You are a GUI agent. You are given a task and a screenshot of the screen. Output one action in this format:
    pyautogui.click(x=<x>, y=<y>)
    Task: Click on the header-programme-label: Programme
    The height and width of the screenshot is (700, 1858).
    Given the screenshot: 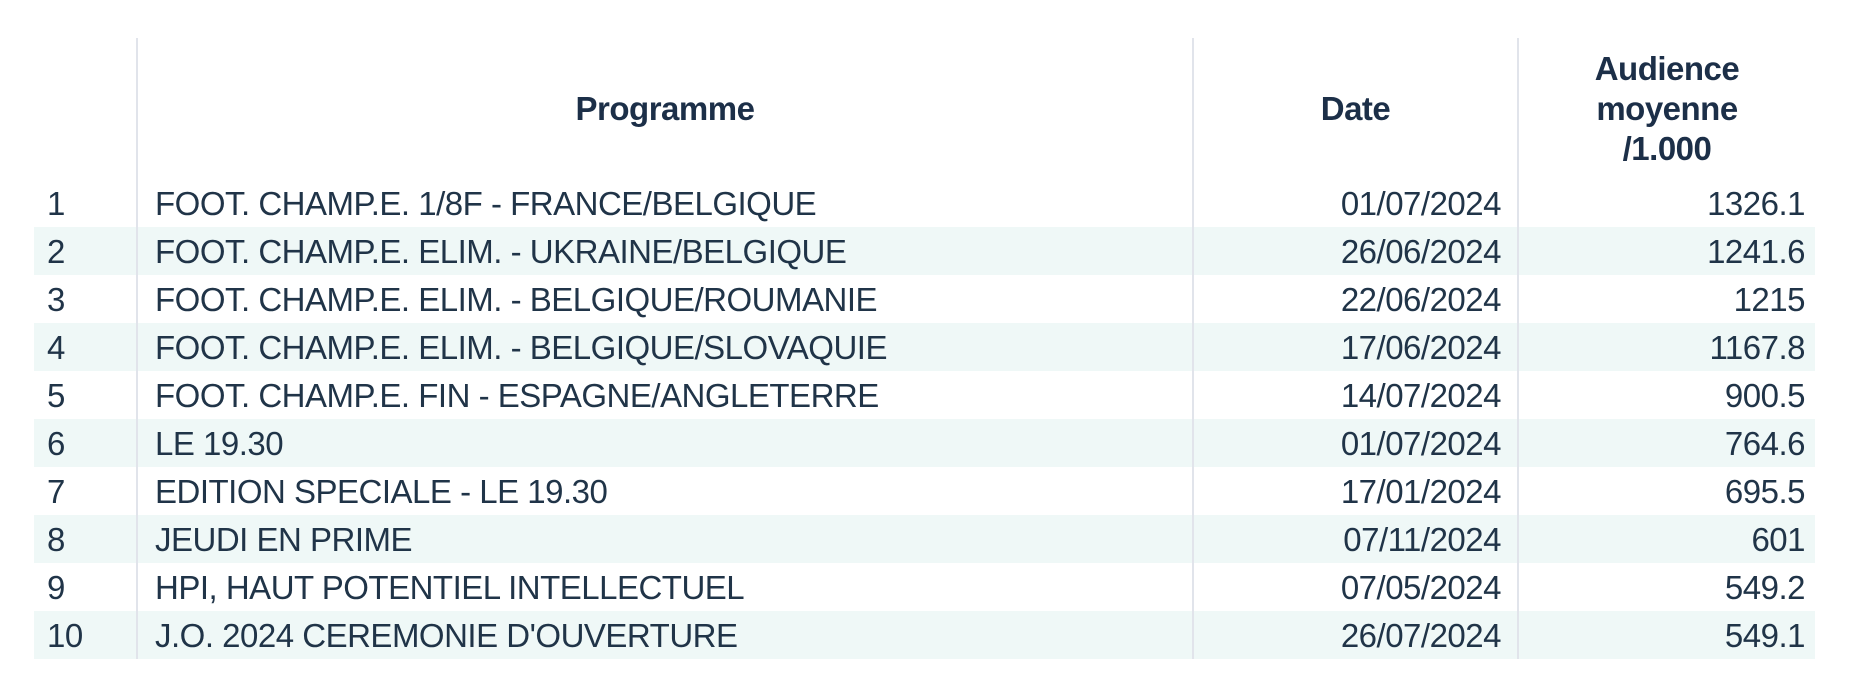 What is the action you would take?
    pyautogui.click(x=665, y=108)
    